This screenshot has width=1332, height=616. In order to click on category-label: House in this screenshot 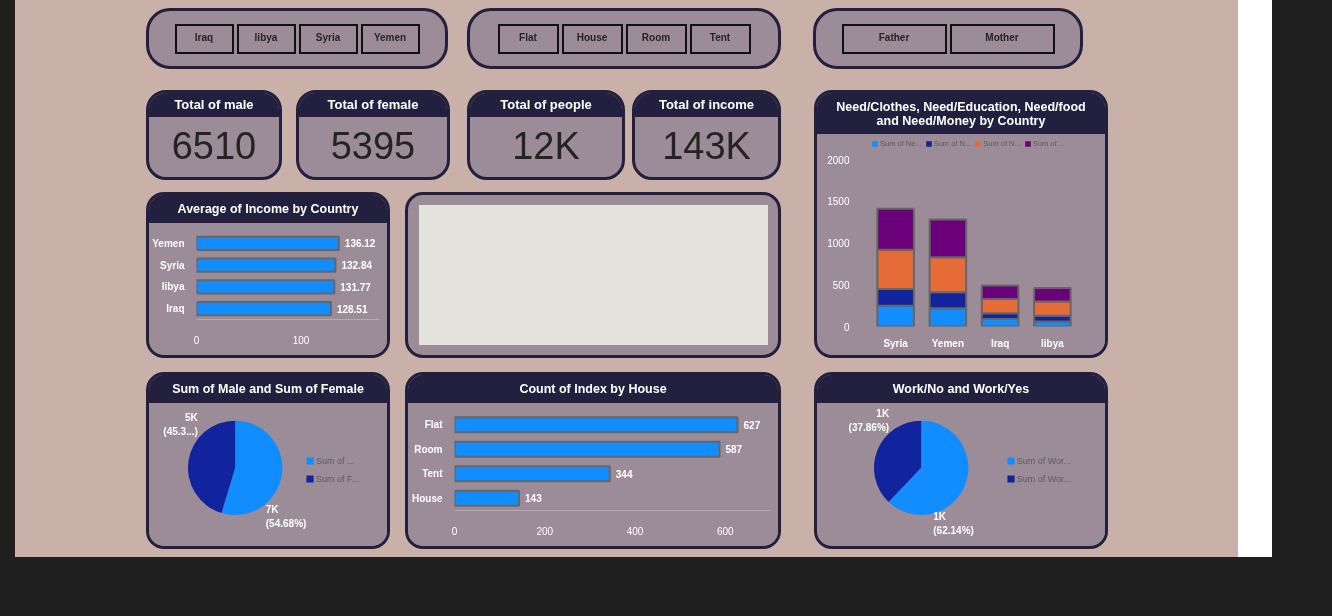, I will do `click(592, 38)`.